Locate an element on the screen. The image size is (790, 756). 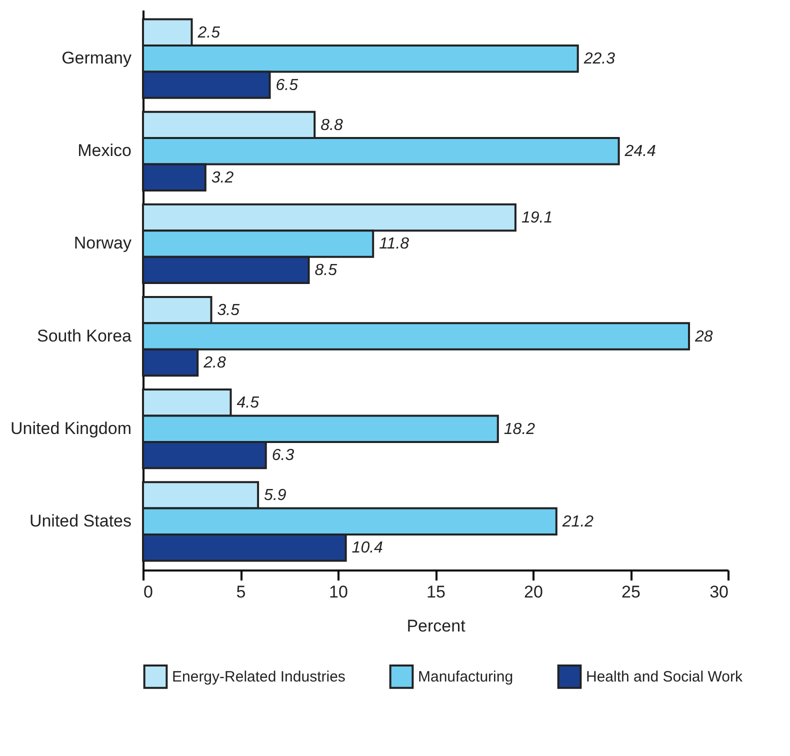
data-label: 18.2 is located at coordinates (520, 429).